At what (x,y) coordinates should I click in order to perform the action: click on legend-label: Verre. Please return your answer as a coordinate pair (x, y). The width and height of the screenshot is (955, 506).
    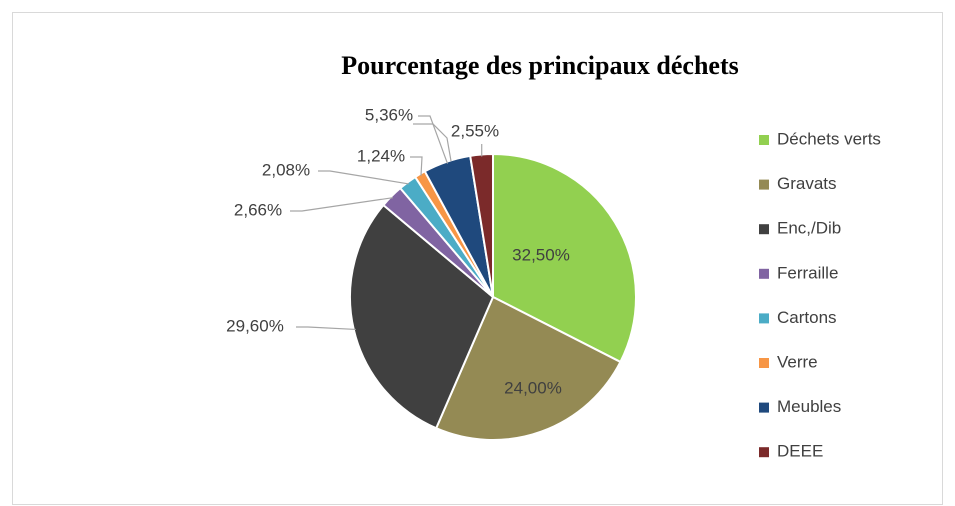
    Looking at the image, I should click on (797, 361).